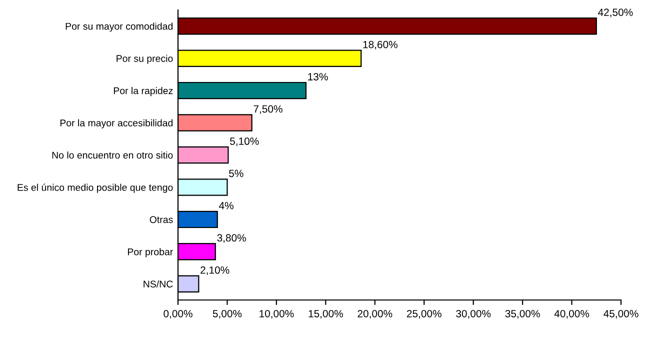 This screenshot has width=654, height=343. I want to click on data-label: 5%, so click(236, 174).